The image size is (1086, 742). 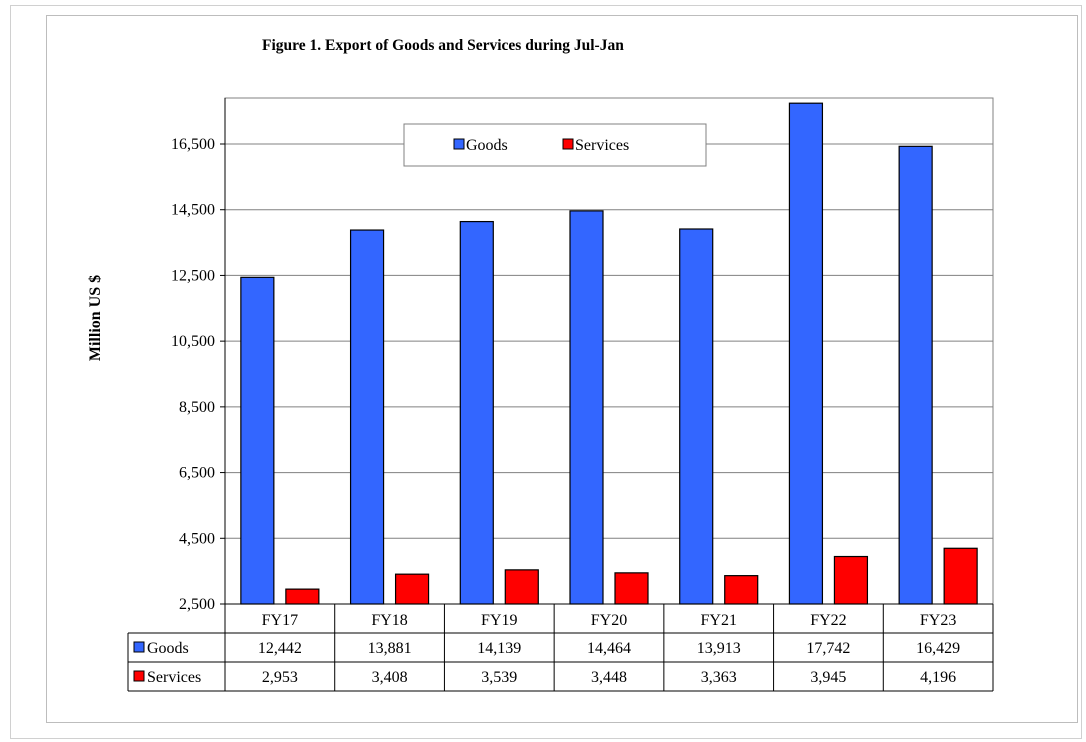 What do you see at coordinates (718, 620) in the screenshot?
I see `x-tick-label: FY21` at bounding box center [718, 620].